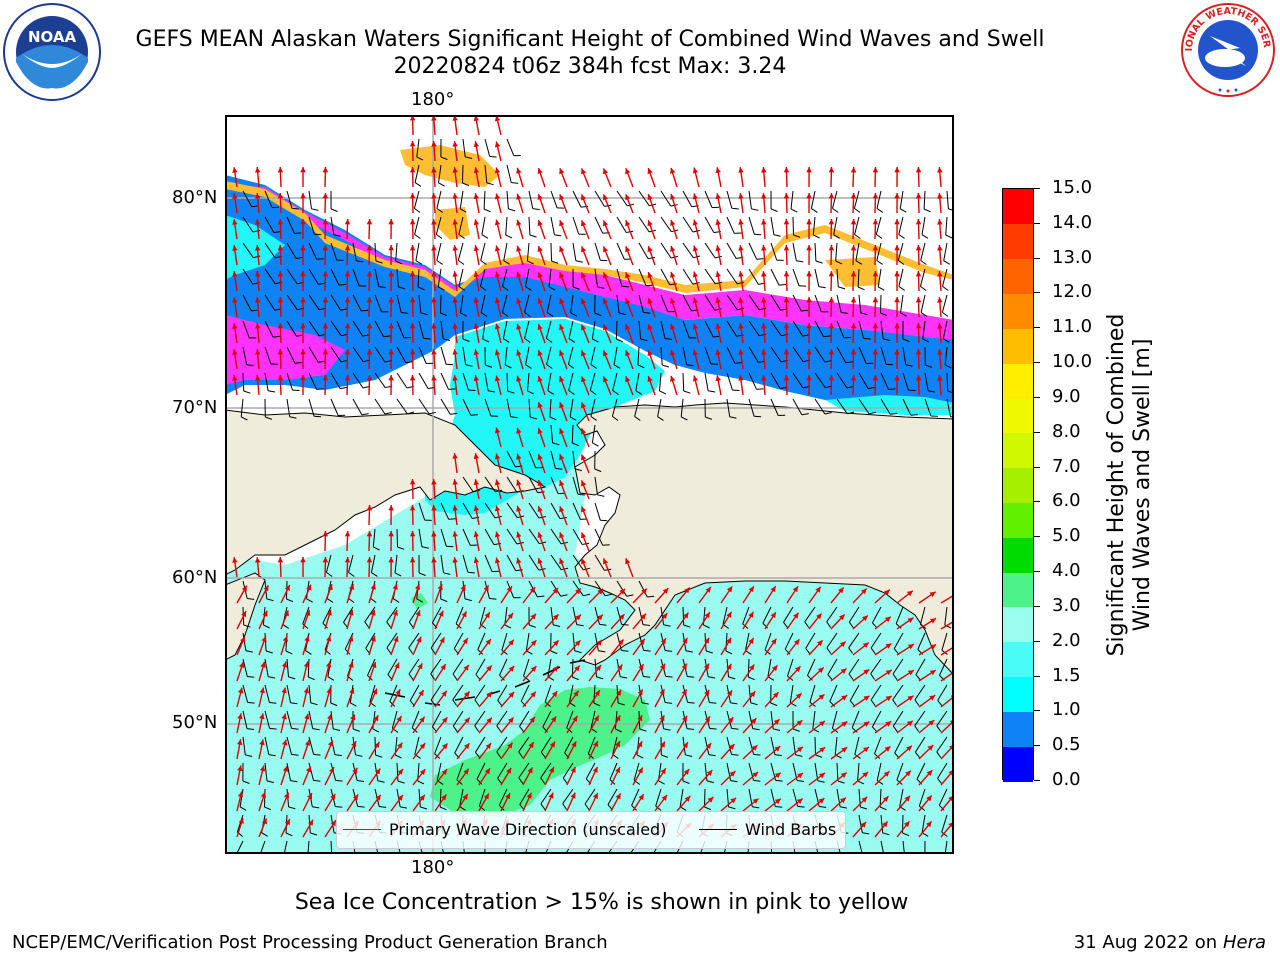  Describe the element at coordinates (1018, 207) in the screenshot. I see `colorbar-segment` at that location.